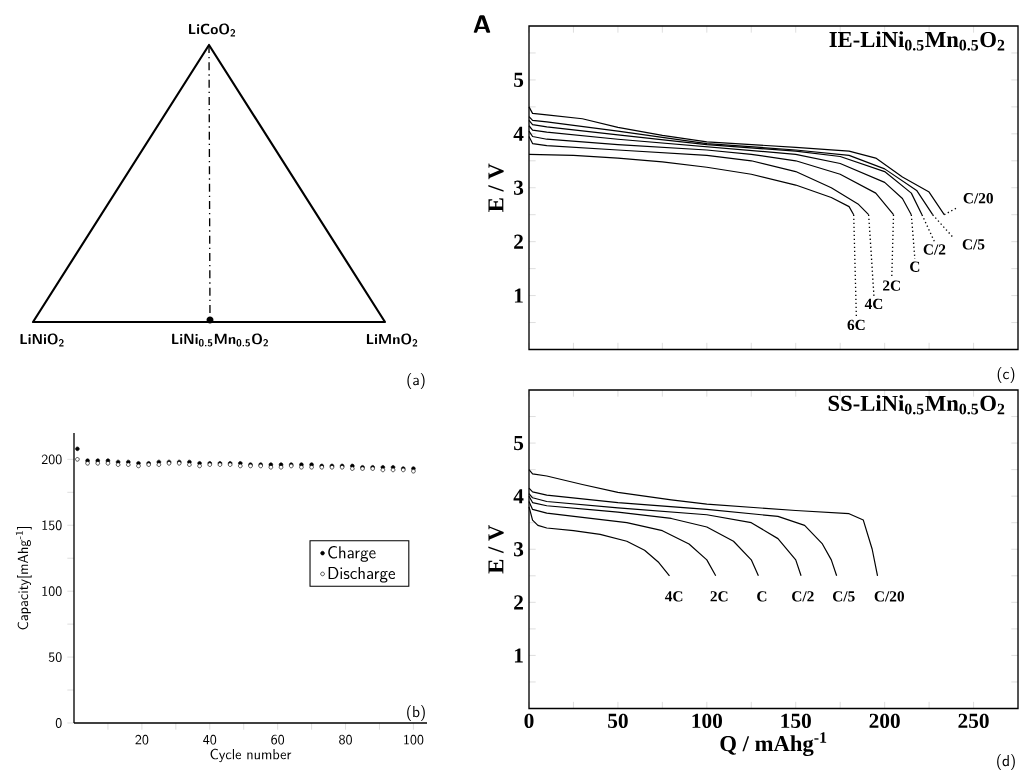 The image size is (1022, 776). Describe the element at coordinates (915, 266) in the screenshot. I see `text: C` at that location.